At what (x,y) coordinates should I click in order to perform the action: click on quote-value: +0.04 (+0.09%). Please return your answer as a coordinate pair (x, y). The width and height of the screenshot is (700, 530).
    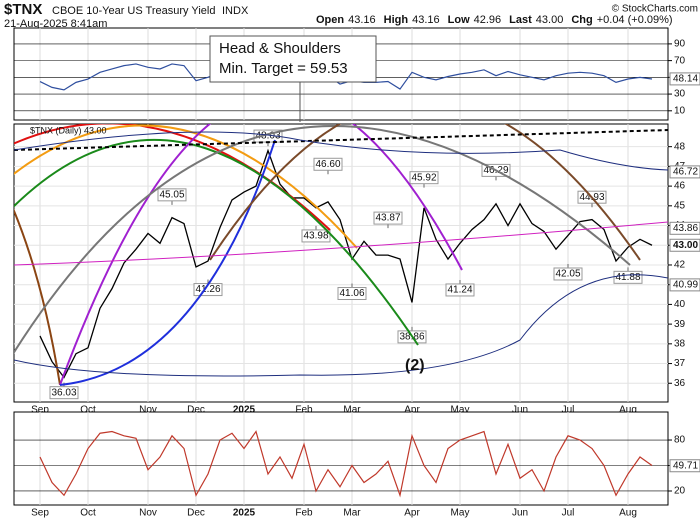
    Looking at the image, I should click on (635, 20).